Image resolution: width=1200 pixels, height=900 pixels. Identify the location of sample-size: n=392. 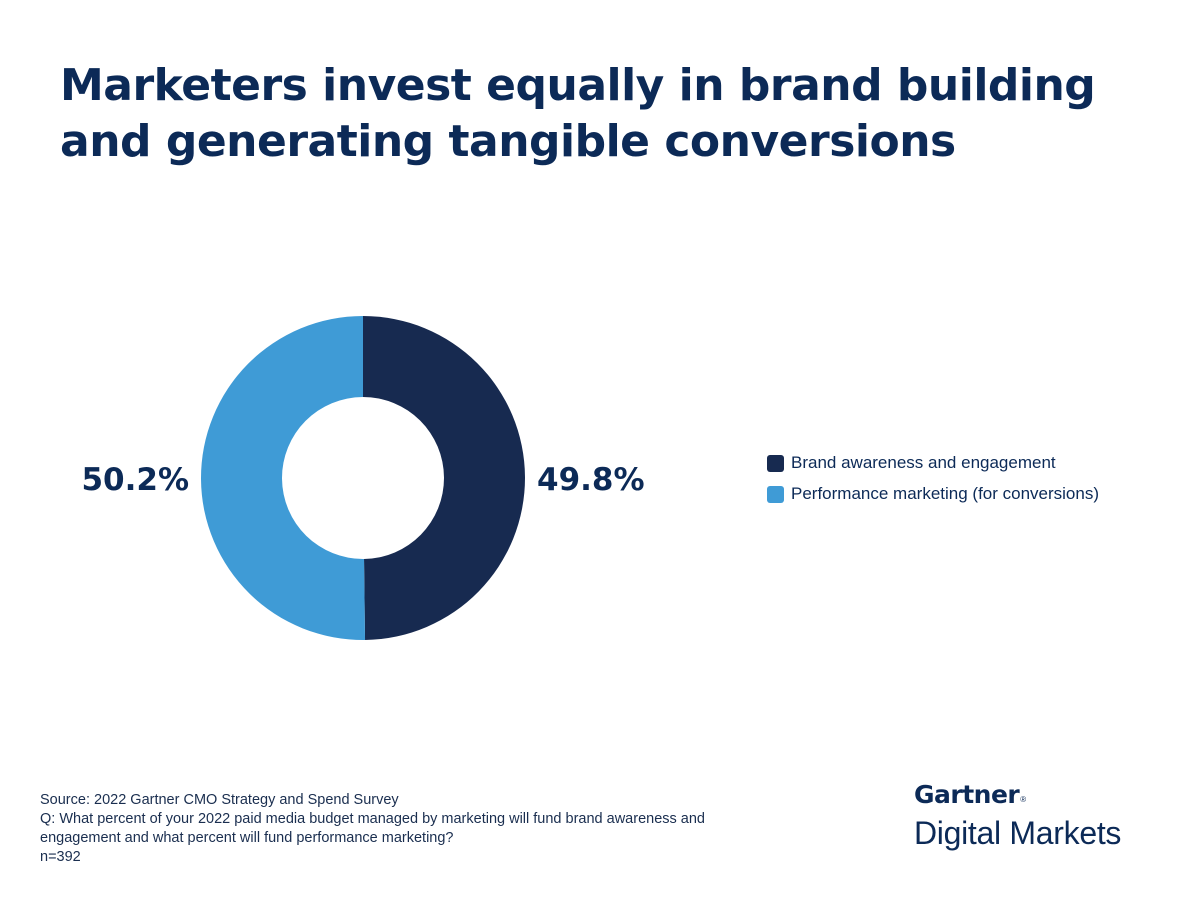
(60, 857).